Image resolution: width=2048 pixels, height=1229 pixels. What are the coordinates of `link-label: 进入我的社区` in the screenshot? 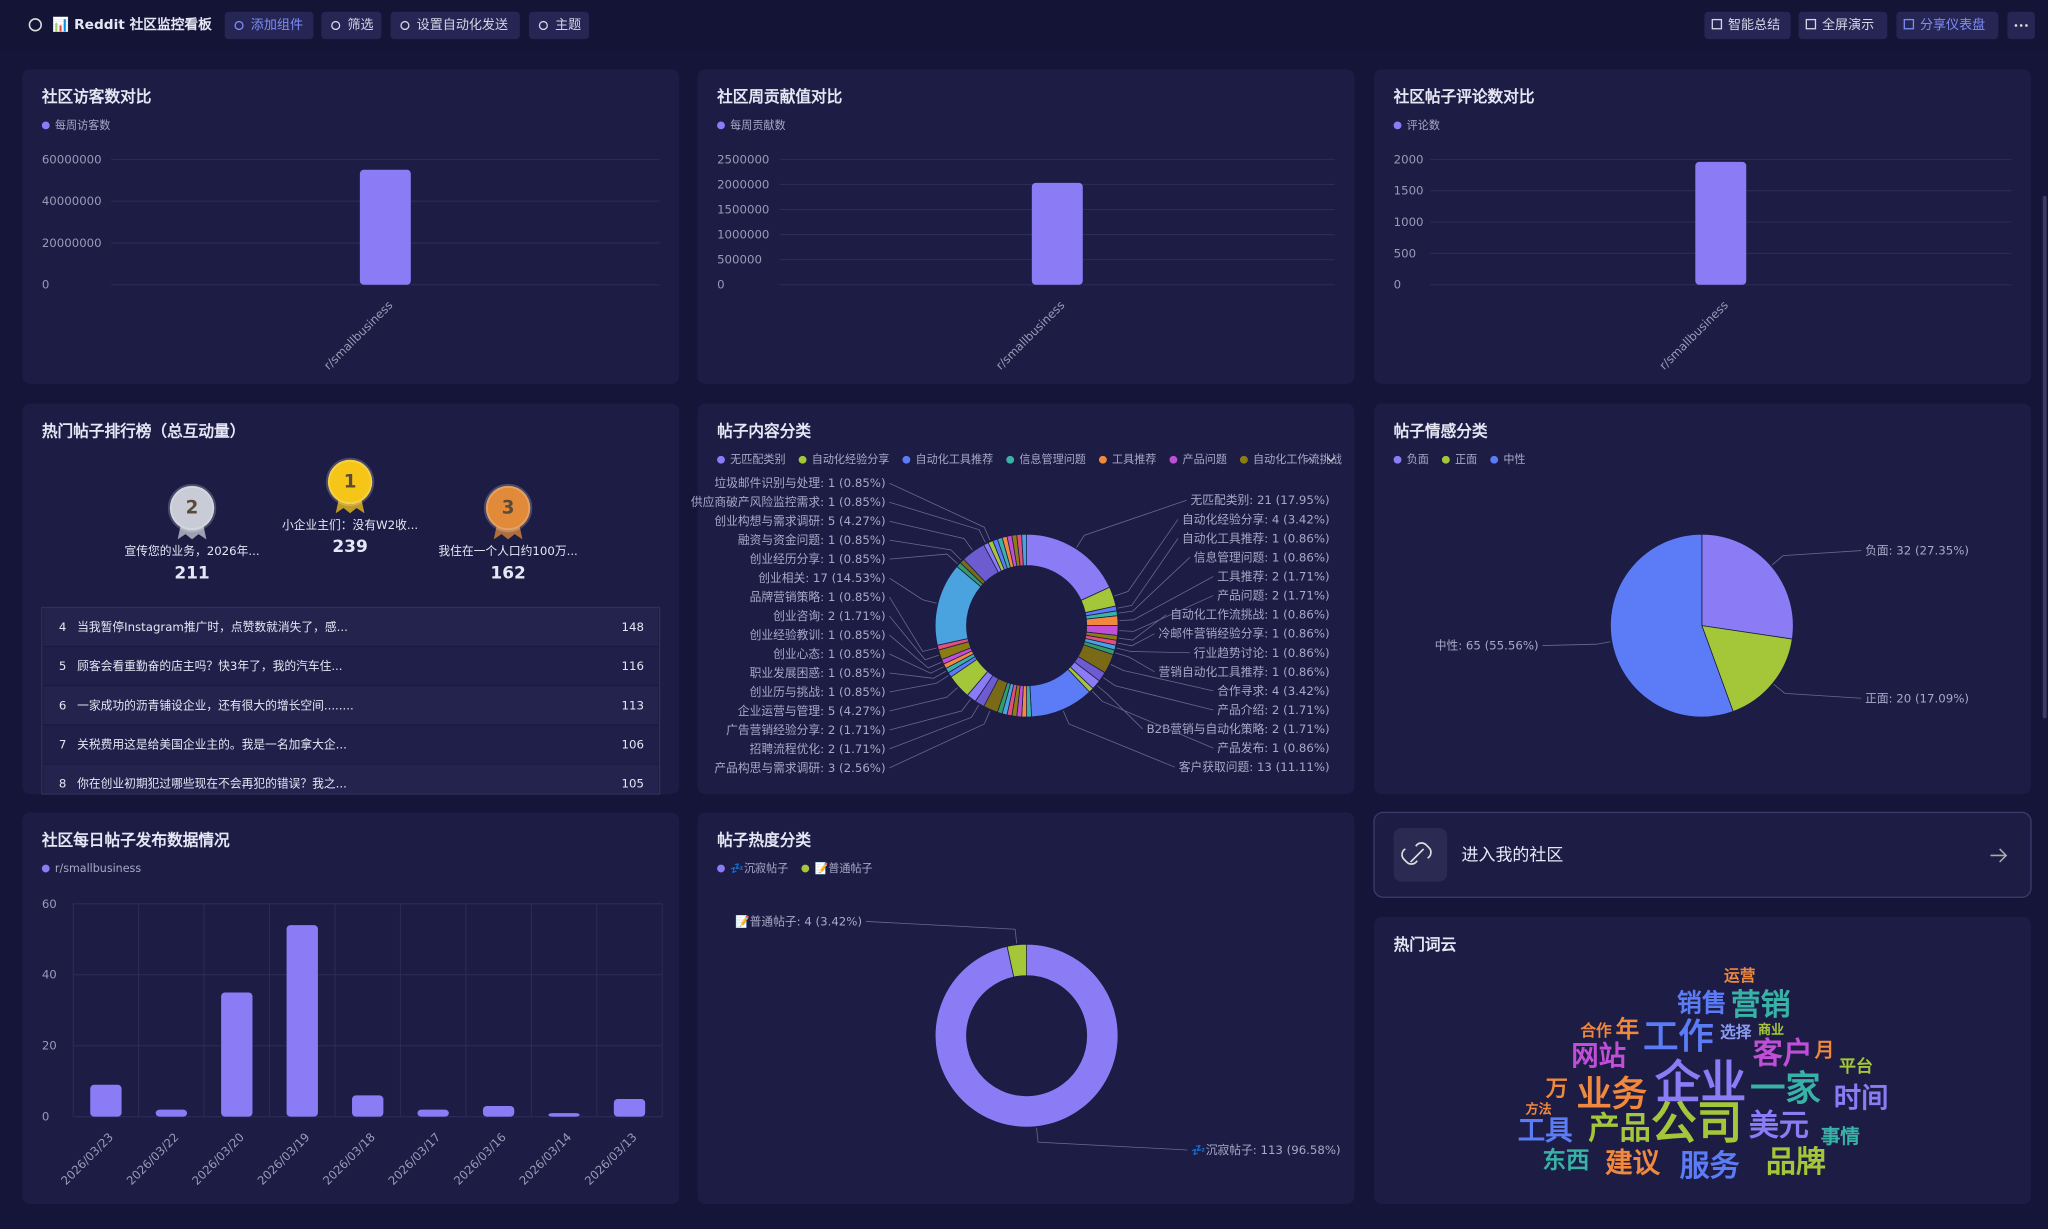 It's located at (1513, 855).